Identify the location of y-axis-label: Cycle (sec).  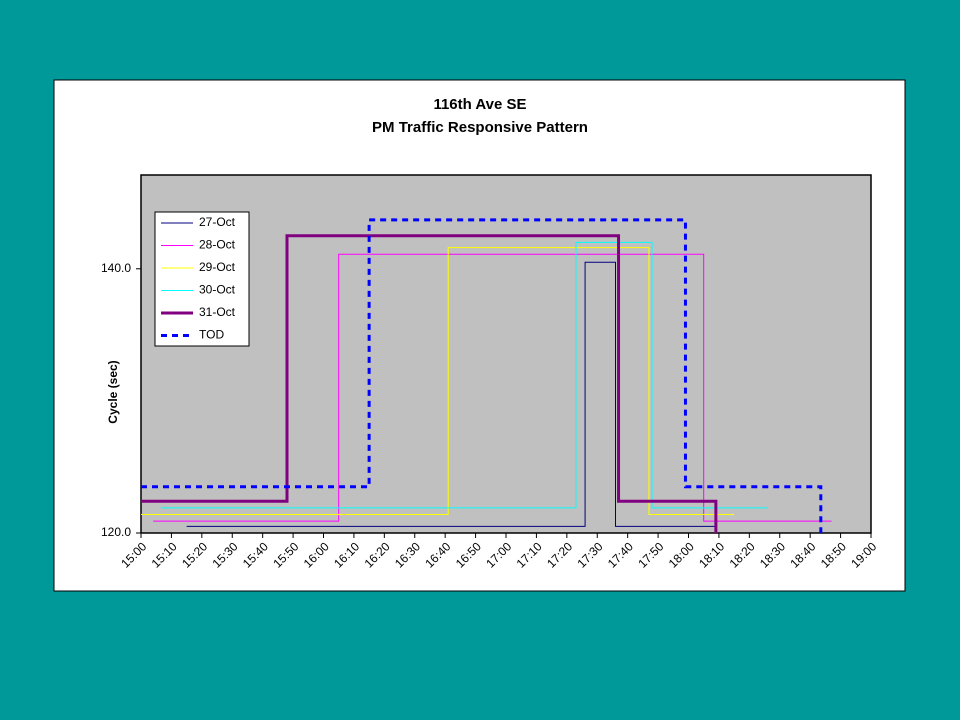
(113, 391).